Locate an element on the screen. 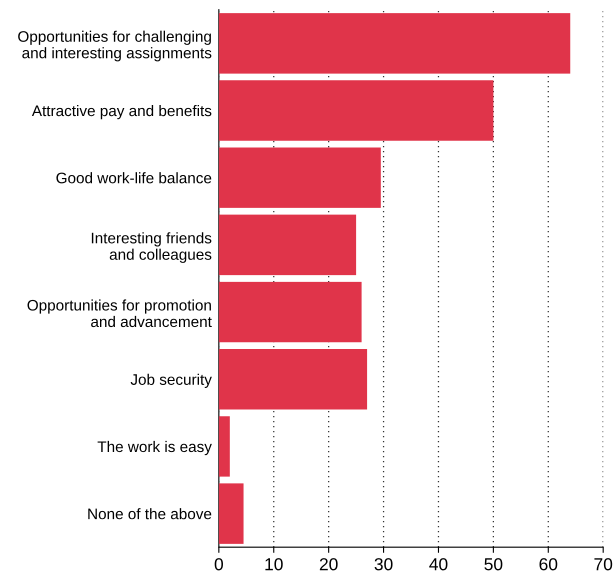 The width and height of the screenshot is (613, 573). x-tick-label: 10 is located at coordinates (274, 564).